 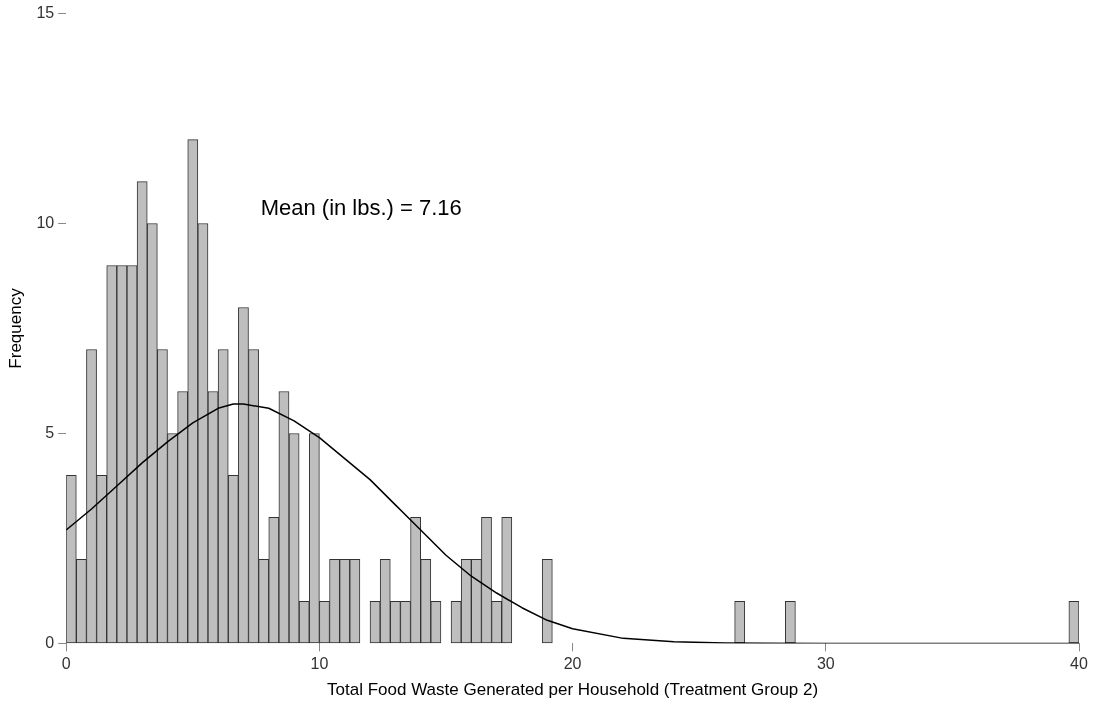 What do you see at coordinates (1079, 664) in the screenshot?
I see `x-tick-label: 40` at bounding box center [1079, 664].